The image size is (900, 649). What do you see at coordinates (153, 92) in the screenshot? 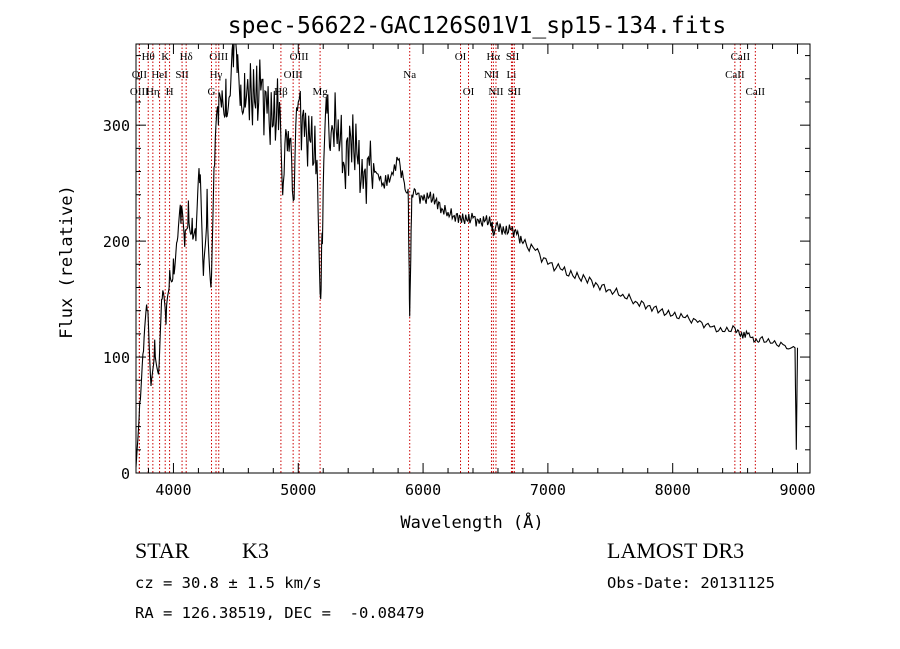
I see `spectral-line-label: Hη` at bounding box center [153, 92].